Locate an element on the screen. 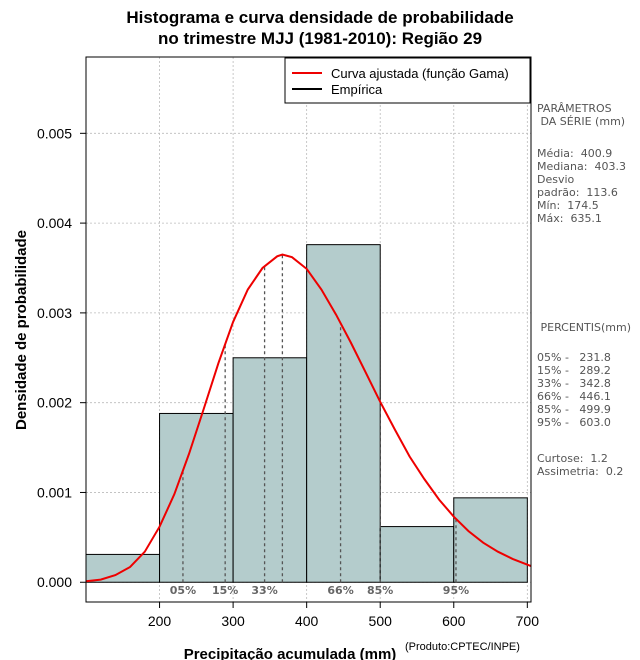 The height and width of the screenshot is (660, 640). legend-box is located at coordinates (407, 80).